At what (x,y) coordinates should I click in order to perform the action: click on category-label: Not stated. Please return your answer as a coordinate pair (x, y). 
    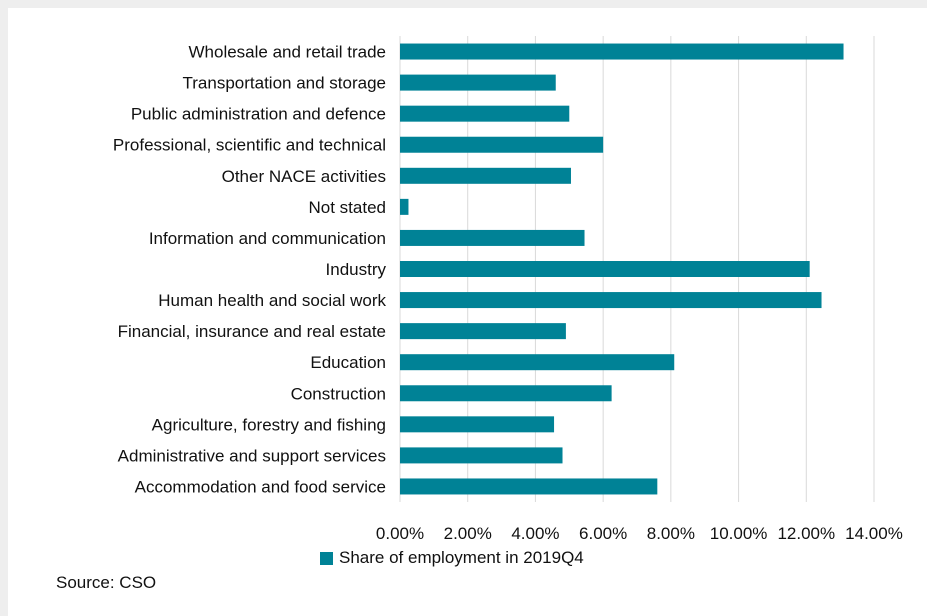
    Looking at the image, I should click on (348, 207).